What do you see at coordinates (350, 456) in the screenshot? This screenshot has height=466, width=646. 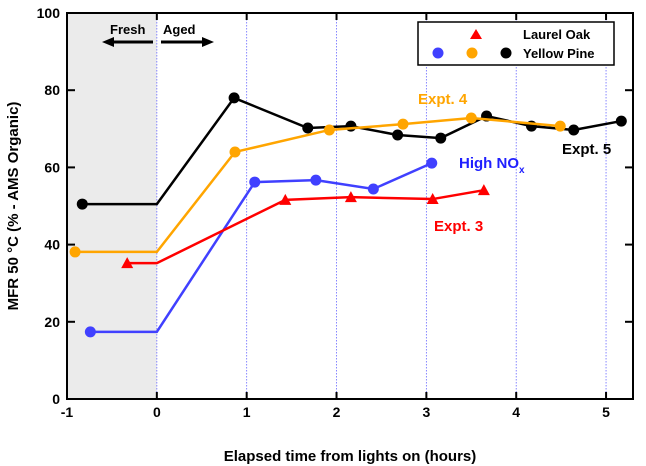 I see `x-axis-label: Elapsed time from lights on (hours)` at bounding box center [350, 456].